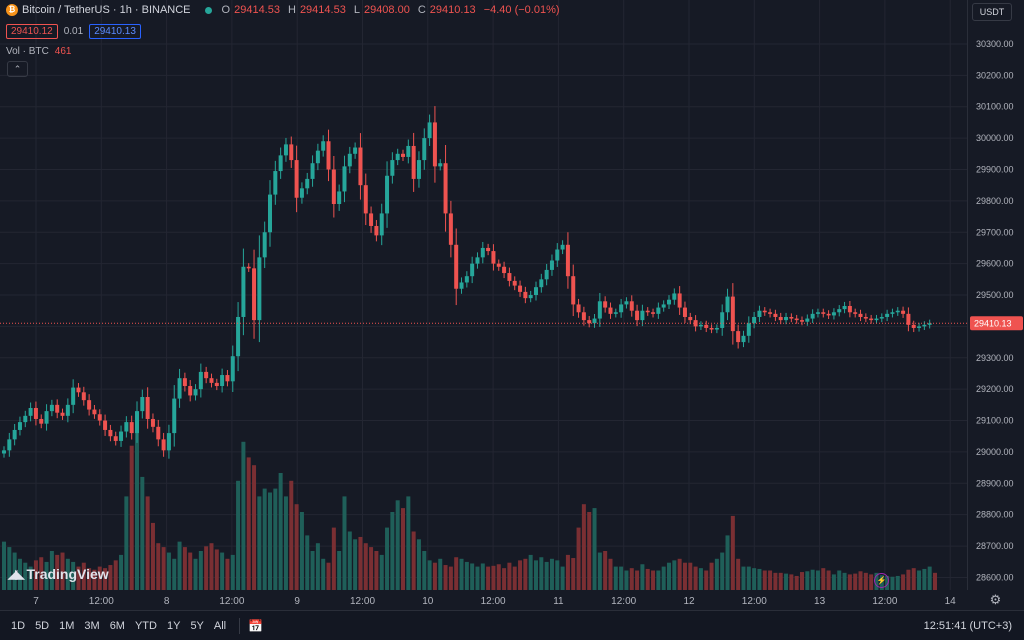  I want to click on calendar-icon: 📅, so click(256, 625).